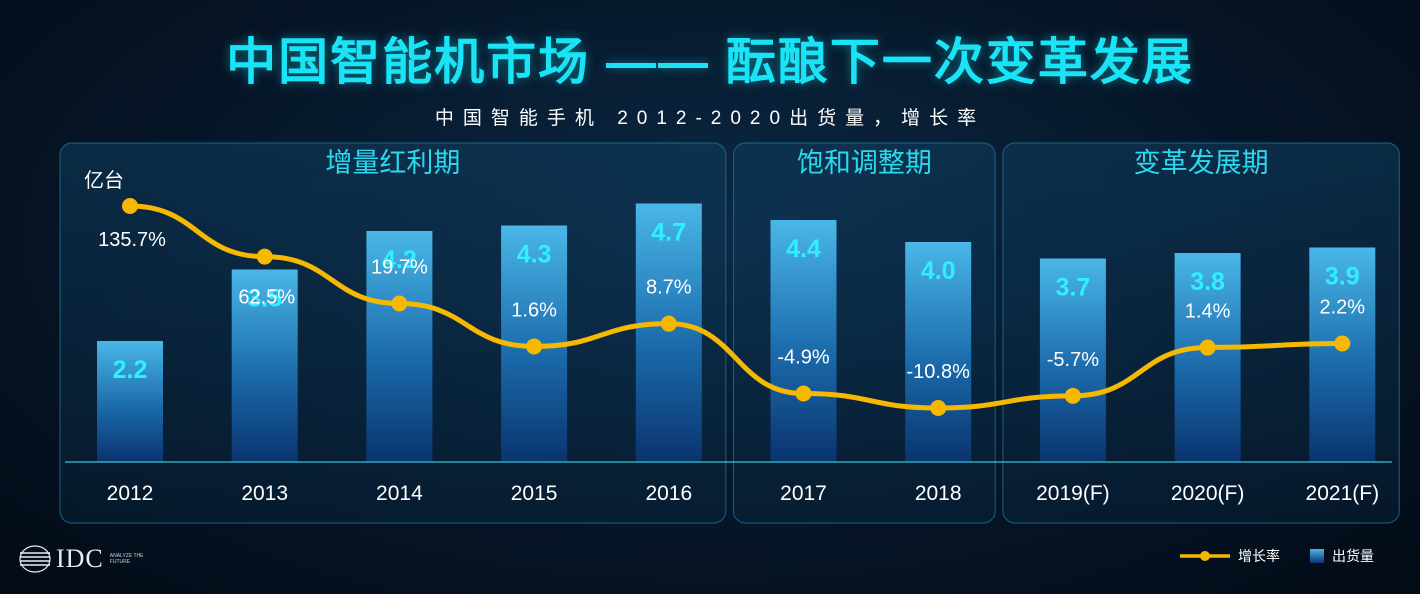 The height and width of the screenshot is (594, 1420). Describe the element at coordinates (1207, 282) in the screenshot. I see `bar-value-label: 3.8` at that location.